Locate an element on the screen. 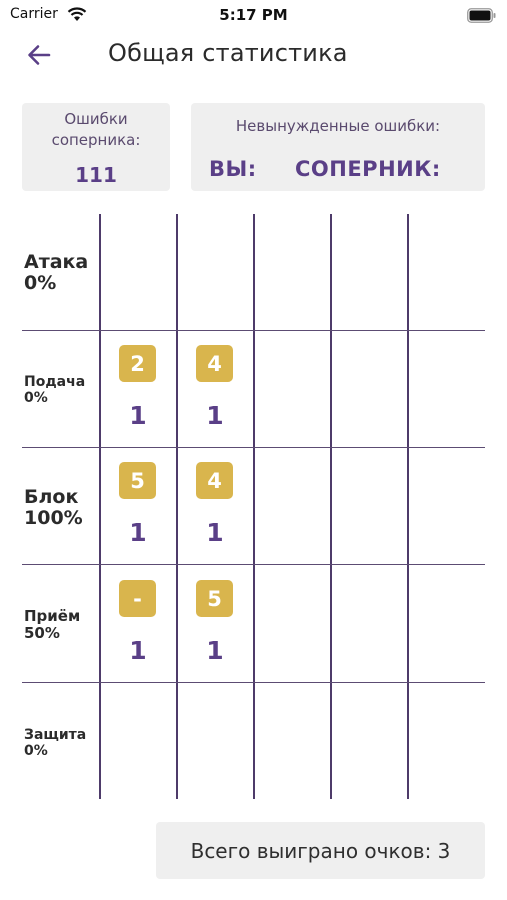 The width and height of the screenshot is (507, 900). carrier-label: Carrier is located at coordinates (34, 14).